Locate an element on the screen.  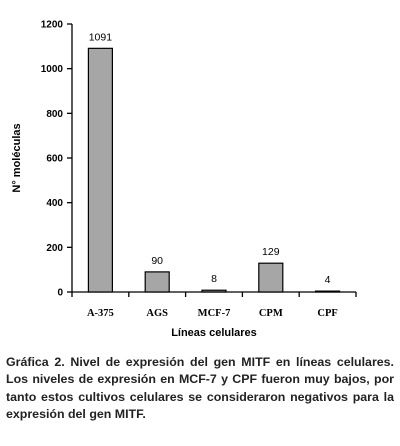
bar-ags is located at coordinates (157, 282).